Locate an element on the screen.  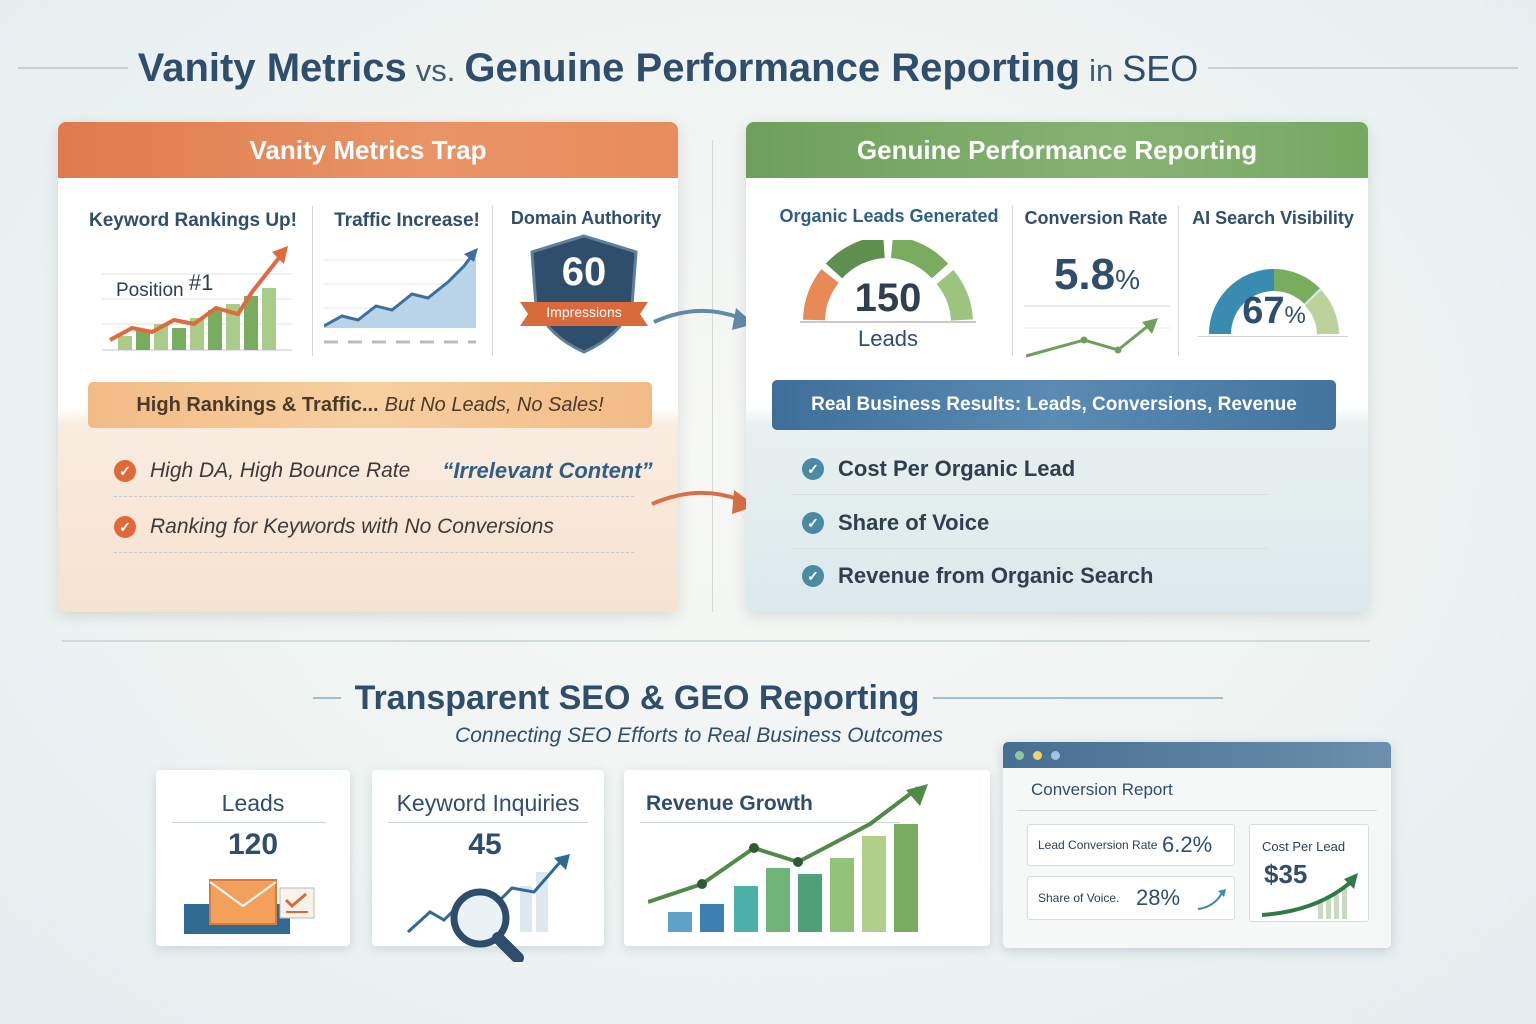
domain-authority-shield is located at coordinates (584, 294).